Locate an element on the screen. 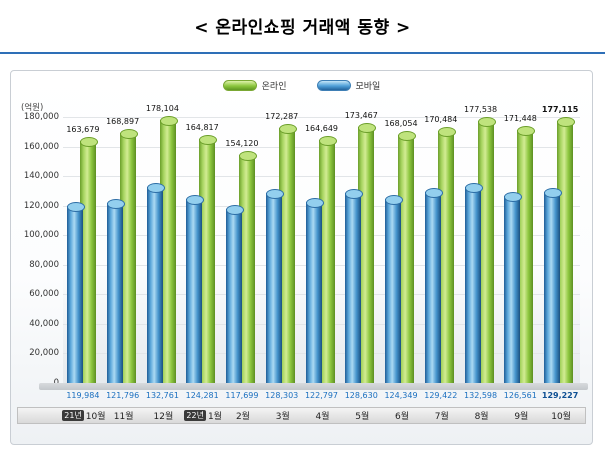  mobile-value-label: 128,630 is located at coordinates (361, 395).